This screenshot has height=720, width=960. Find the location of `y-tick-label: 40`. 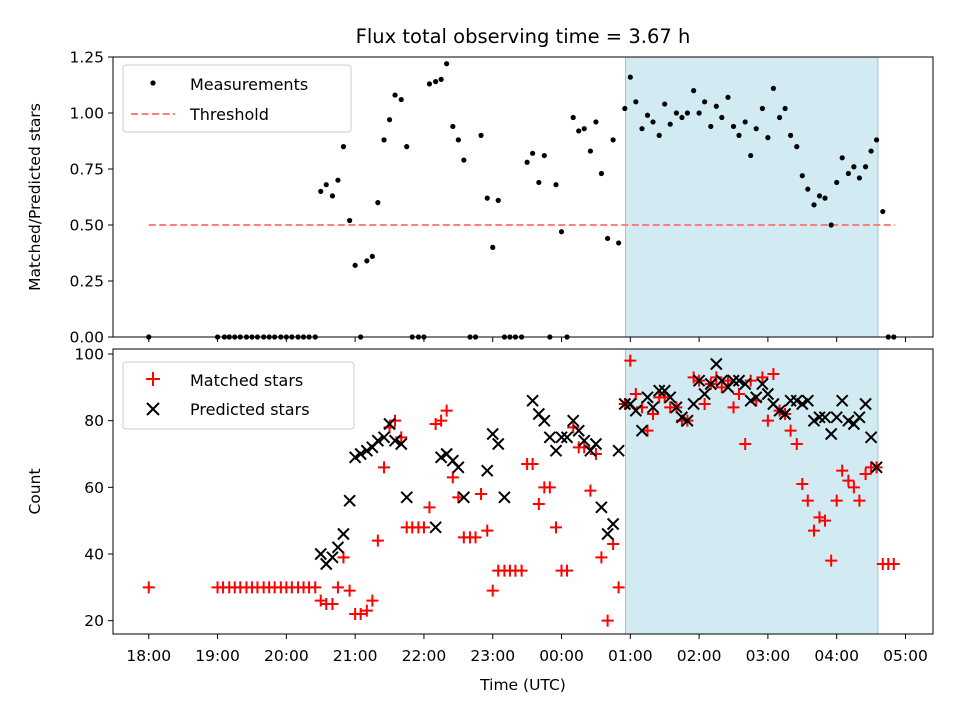

y-tick-label: 40 is located at coordinates (94, 555).